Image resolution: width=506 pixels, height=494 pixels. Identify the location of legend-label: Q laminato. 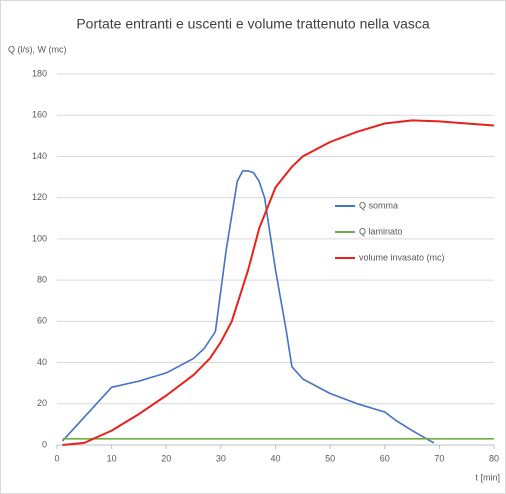
(381, 231).